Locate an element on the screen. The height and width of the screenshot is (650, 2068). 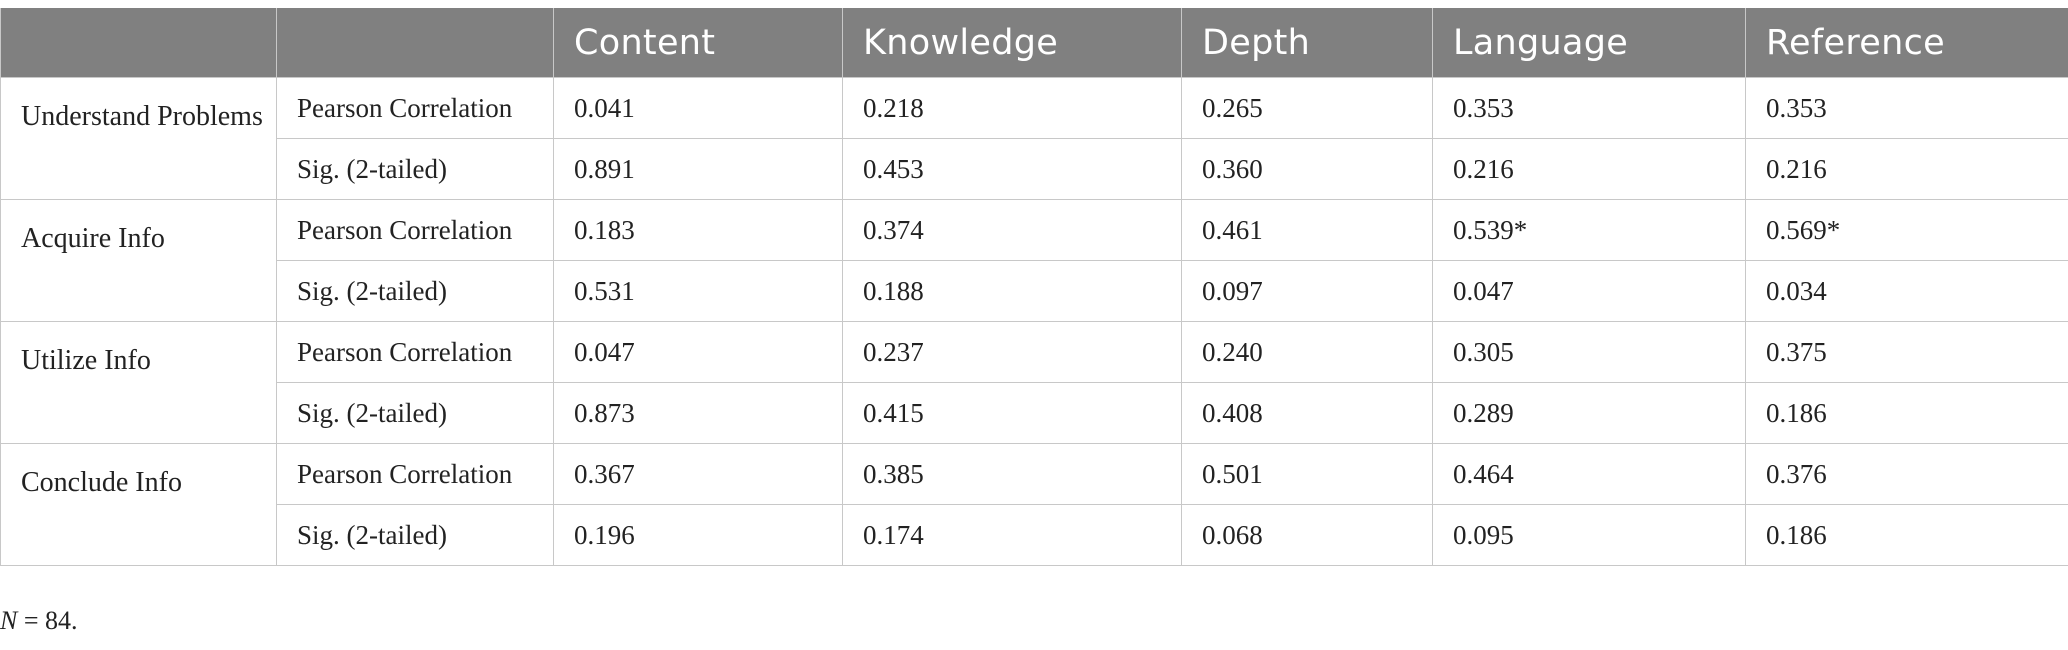
value-cell: 0.265 is located at coordinates (1307, 108).